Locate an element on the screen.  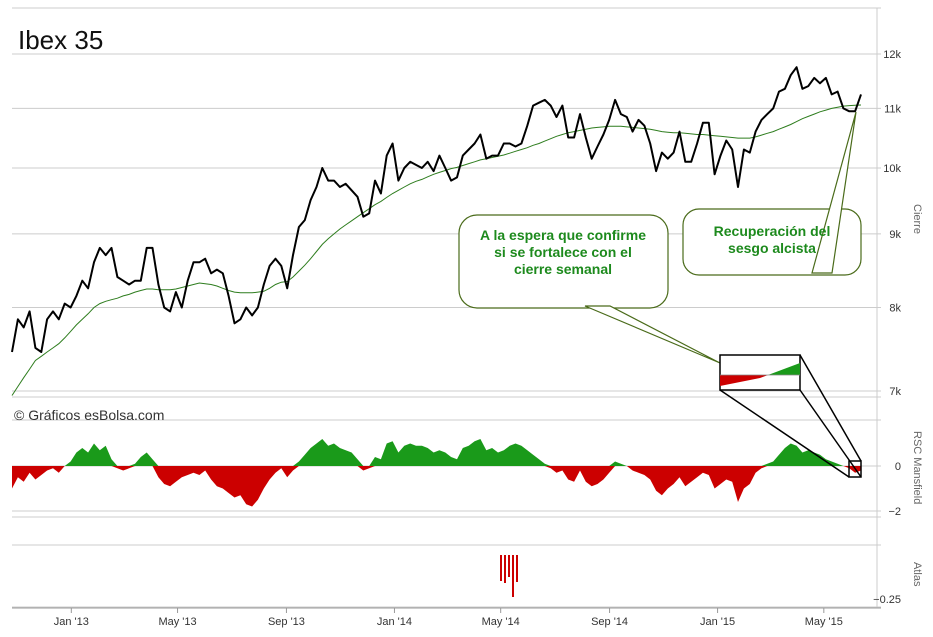
price-tick-label-3: 9k is located at coordinates (895, 235).